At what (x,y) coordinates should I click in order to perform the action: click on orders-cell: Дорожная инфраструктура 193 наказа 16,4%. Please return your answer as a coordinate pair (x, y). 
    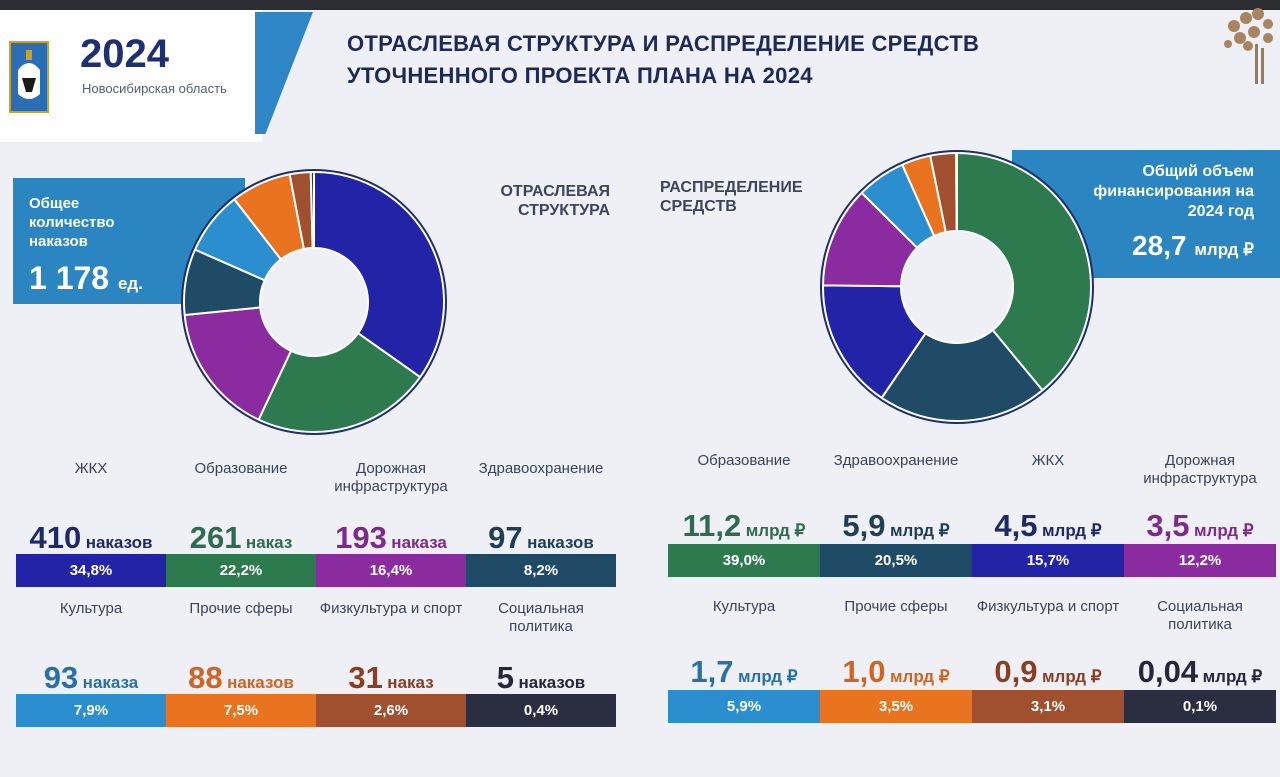
    Looking at the image, I should click on (391, 523).